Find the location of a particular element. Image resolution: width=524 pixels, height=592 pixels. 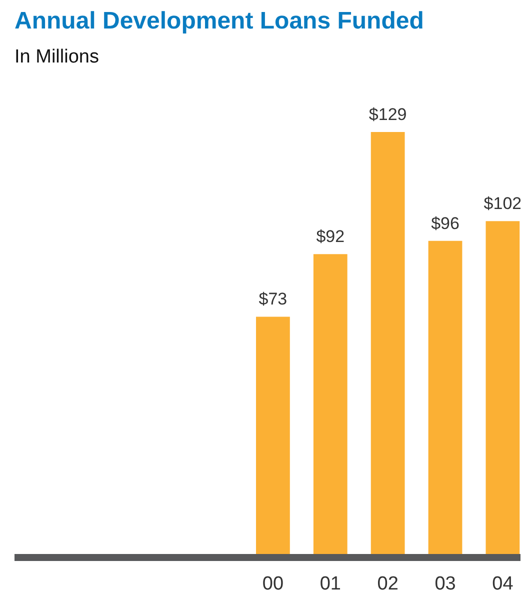

x-tick-label: 04 is located at coordinates (503, 583).